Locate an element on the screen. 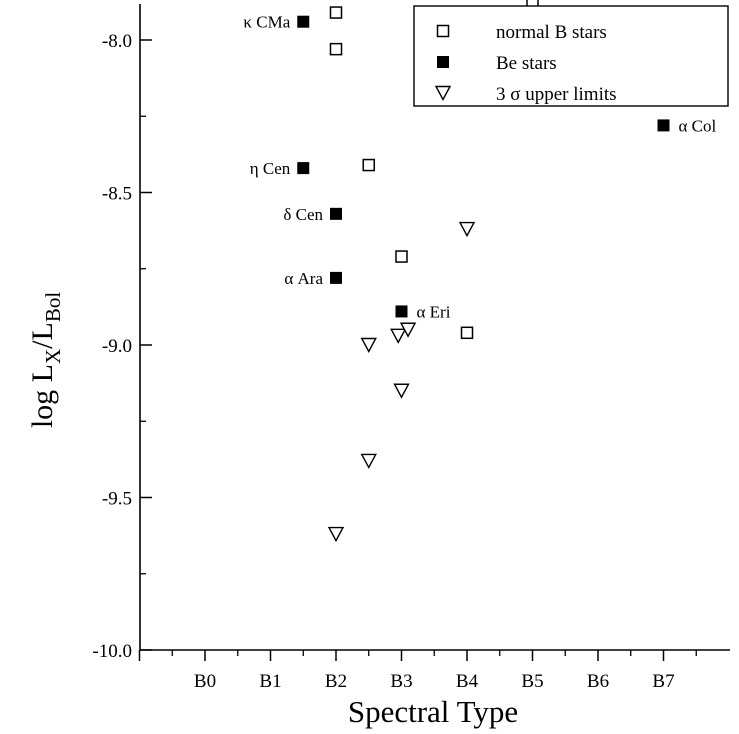 The height and width of the screenshot is (734, 739). y-axis-label-sep: /L is located at coordinates (42, 335).